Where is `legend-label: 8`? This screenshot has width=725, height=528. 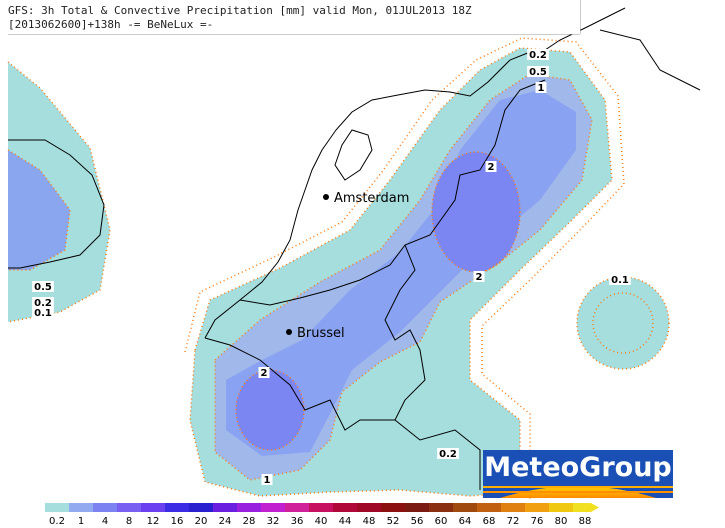
legend-label: 8 is located at coordinates (129, 521).